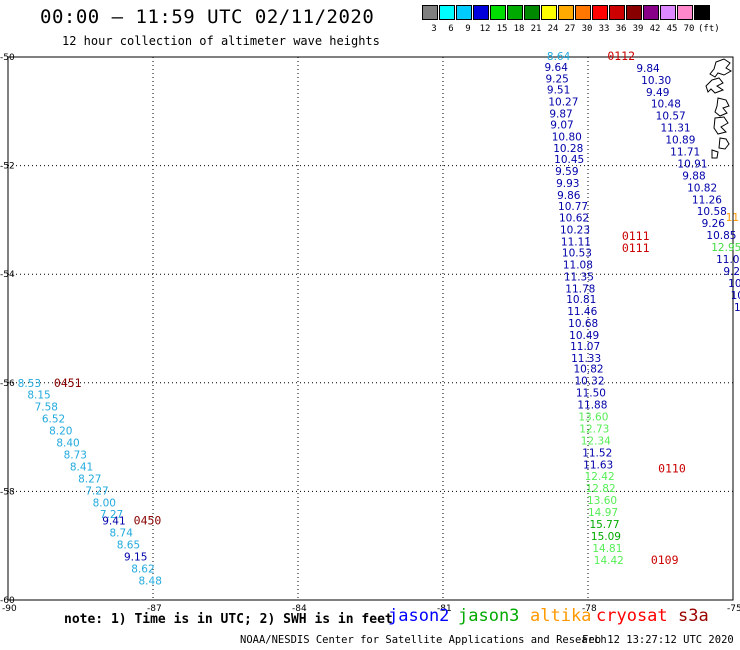 Image resolution: width=740 pixels, height=650 pixels. I want to click on lat-tick-label: -58, so click(7, 492).